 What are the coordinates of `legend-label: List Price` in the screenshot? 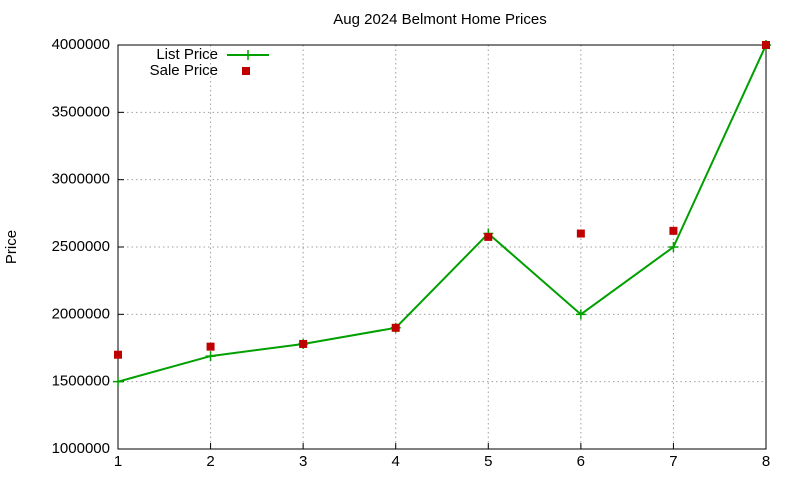 It's located at (187, 54).